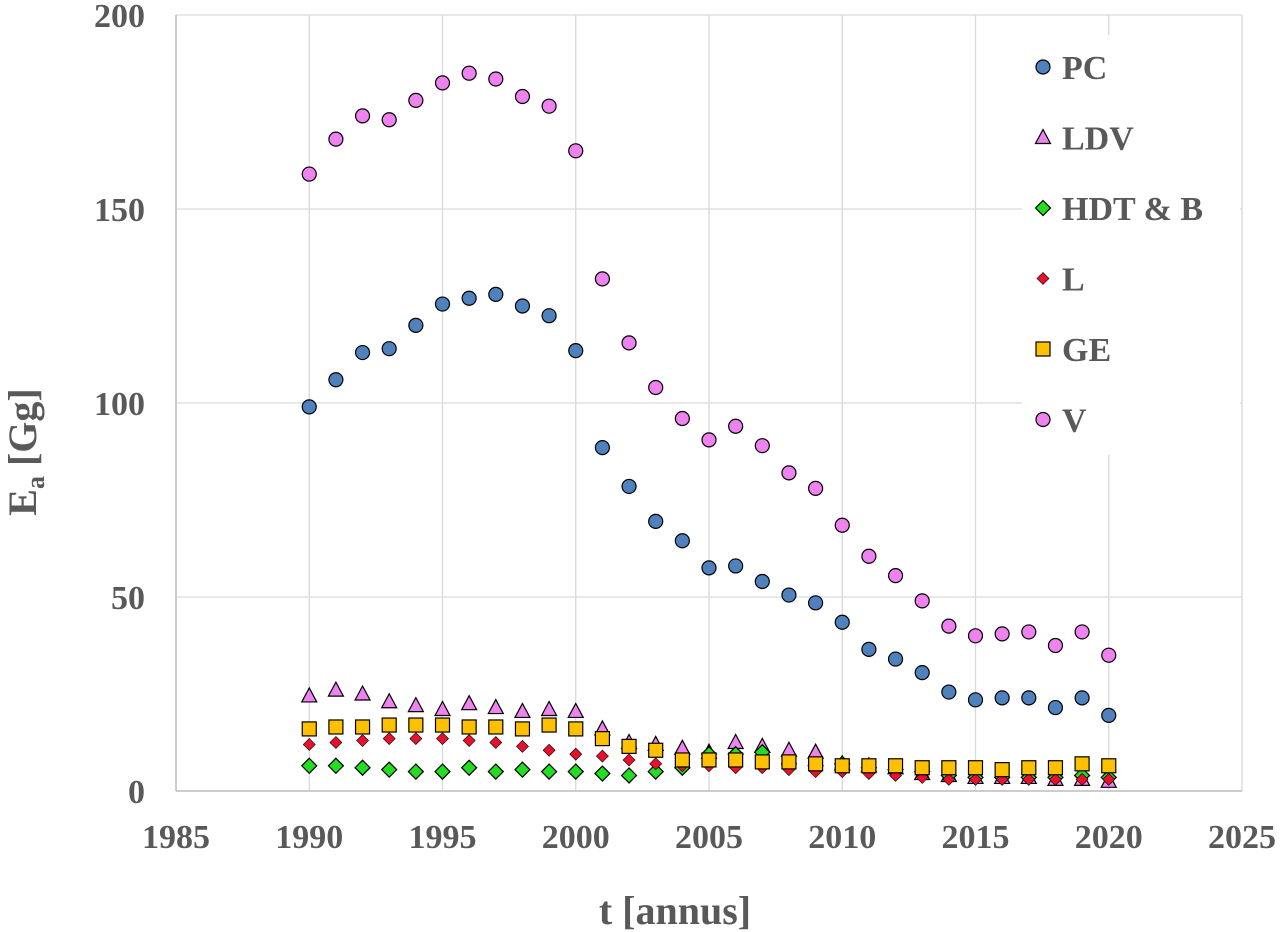 The image size is (1280, 932). Describe the element at coordinates (576, 837) in the screenshot. I see `x-tick-label: 2000` at that location.